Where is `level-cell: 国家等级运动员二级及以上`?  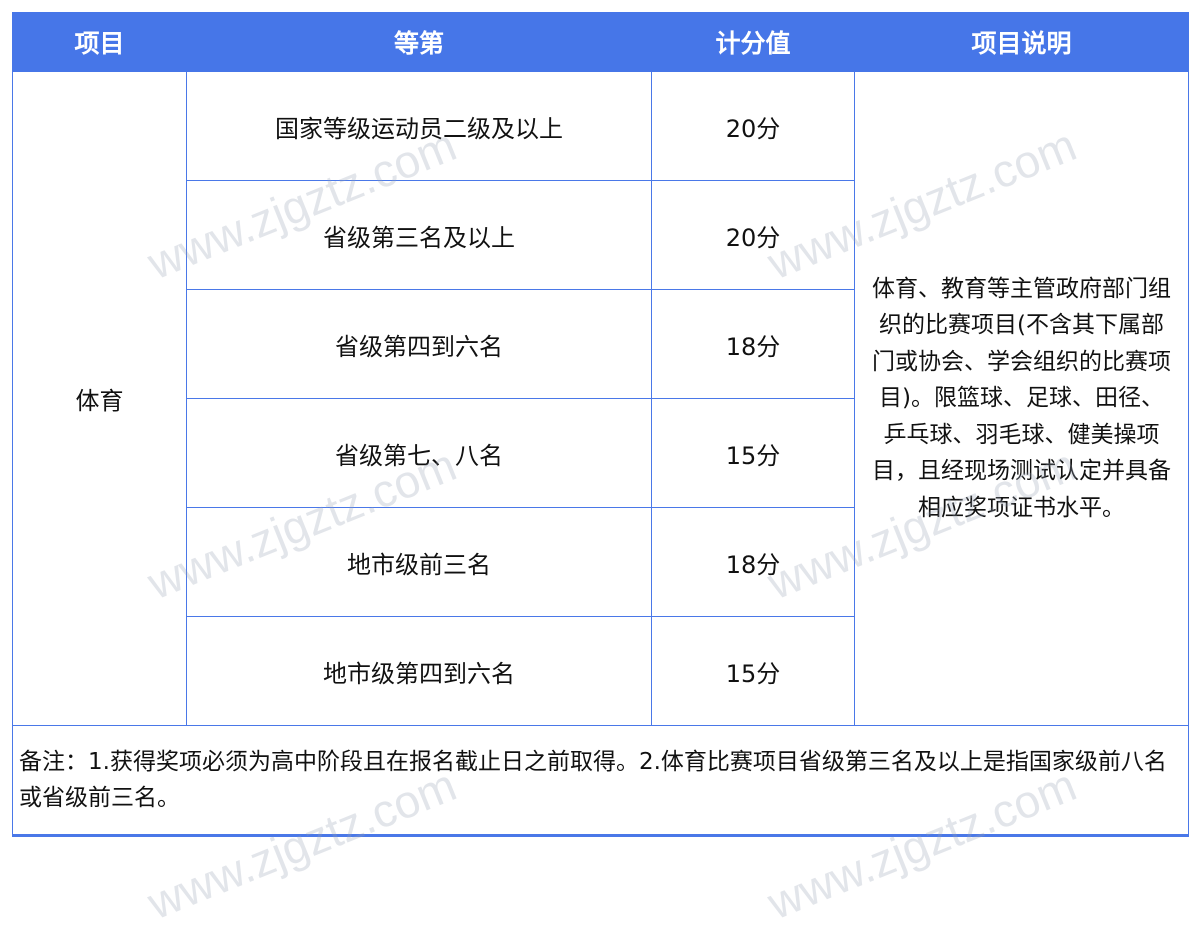 level-cell: 国家等级运动员二级及以上 is located at coordinates (419, 126).